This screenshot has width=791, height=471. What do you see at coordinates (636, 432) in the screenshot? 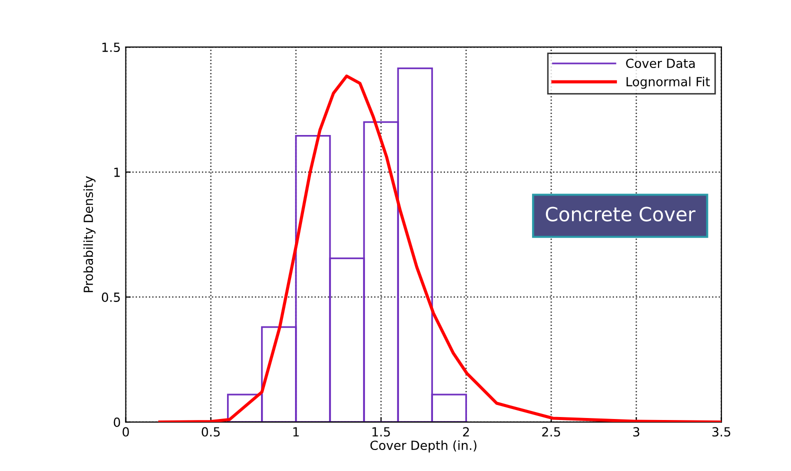
I see `x-tick-label: 3` at bounding box center [636, 432].